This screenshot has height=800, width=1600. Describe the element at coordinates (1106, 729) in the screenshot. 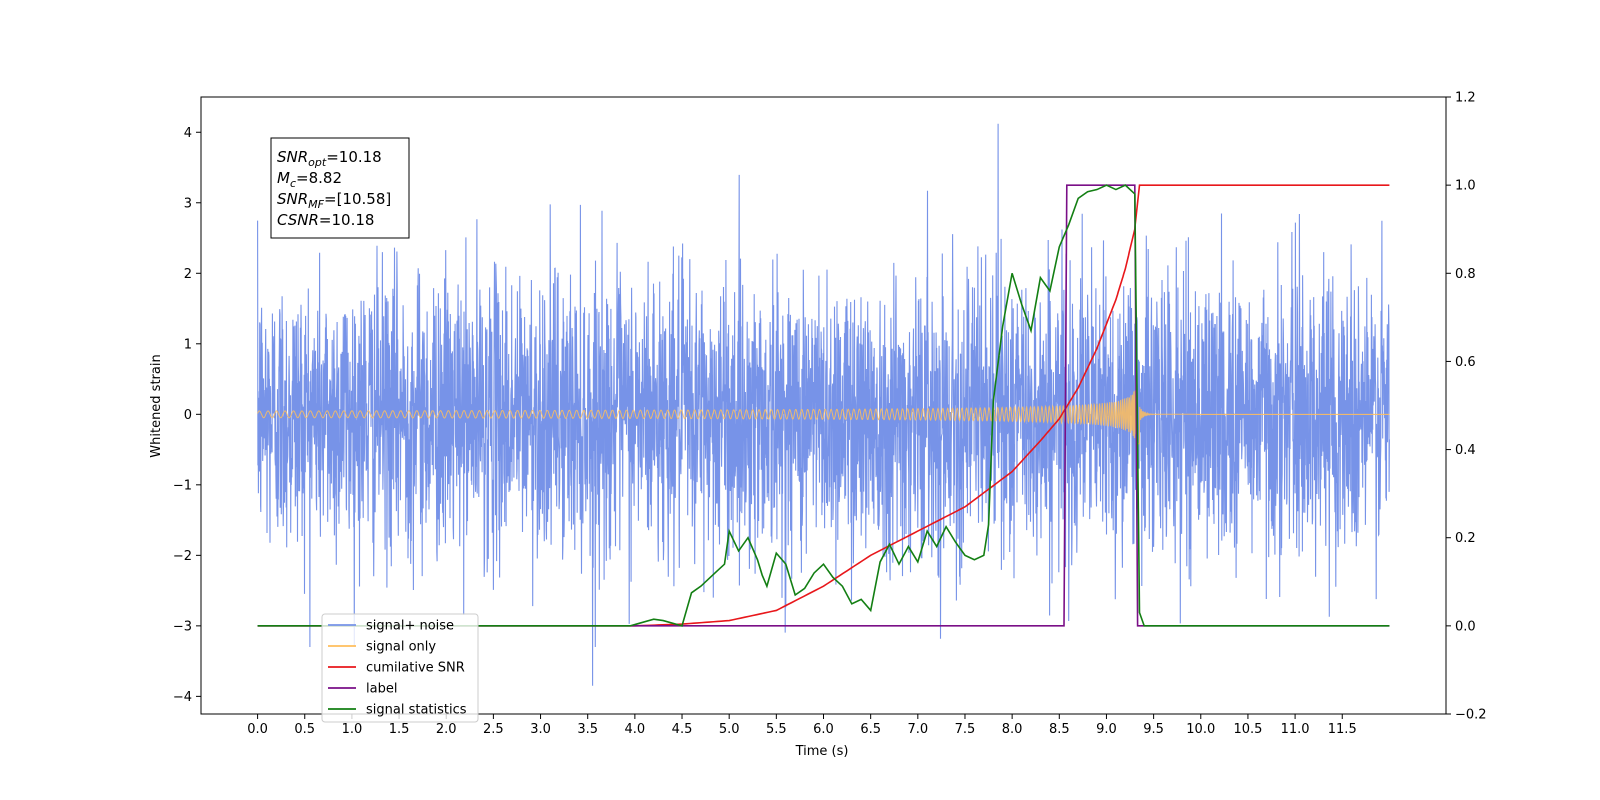

I see `x-tick-label: 9.0` at that location.